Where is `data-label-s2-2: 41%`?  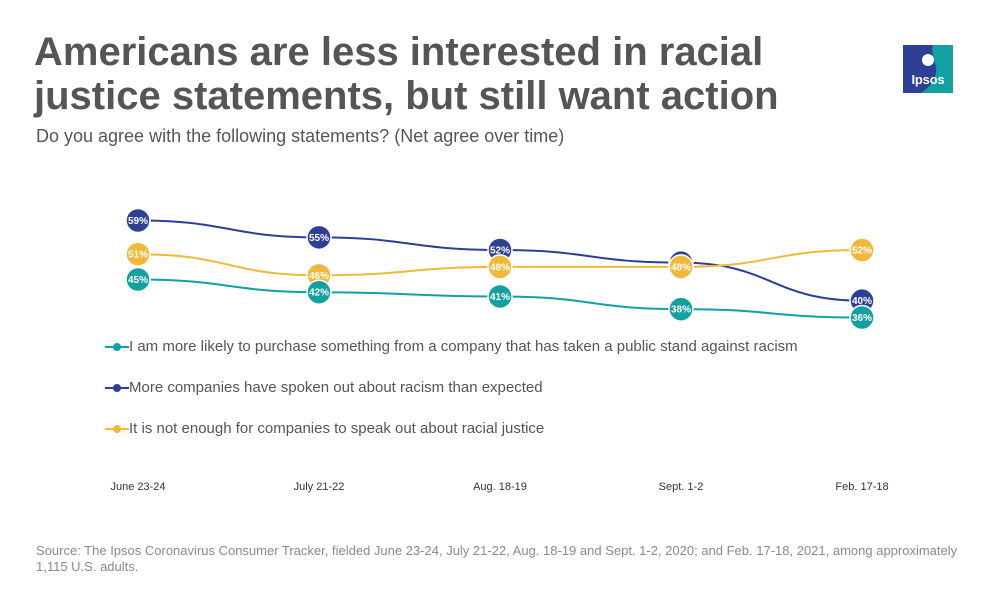
data-label-s2-2: 41% is located at coordinates (500, 297).